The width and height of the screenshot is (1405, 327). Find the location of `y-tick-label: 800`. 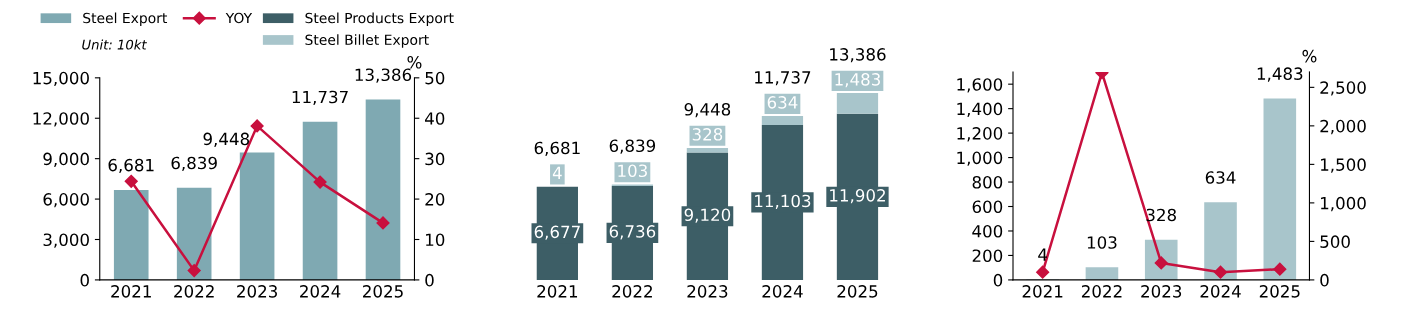

y-tick-label: 800 is located at coordinates (987, 182).